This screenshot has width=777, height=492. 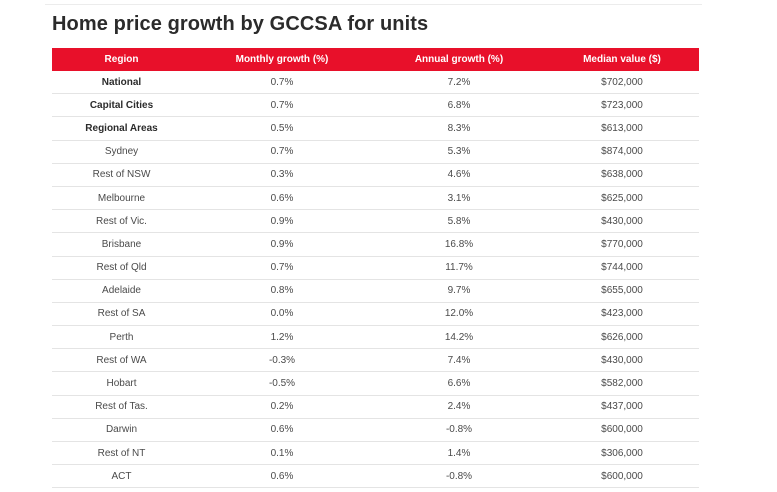 I want to click on median-value-cell: $638,000, so click(x=622, y=175).